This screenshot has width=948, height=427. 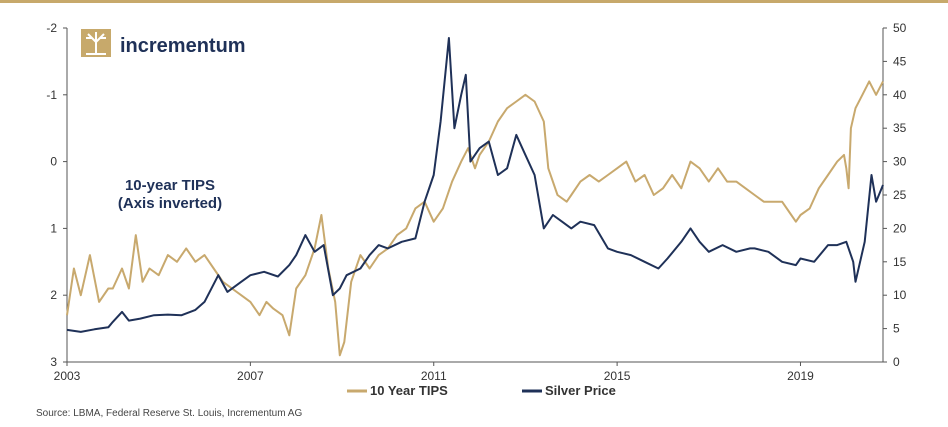 I want to click on right-tick-label: 20, so click(x=900, y=228).